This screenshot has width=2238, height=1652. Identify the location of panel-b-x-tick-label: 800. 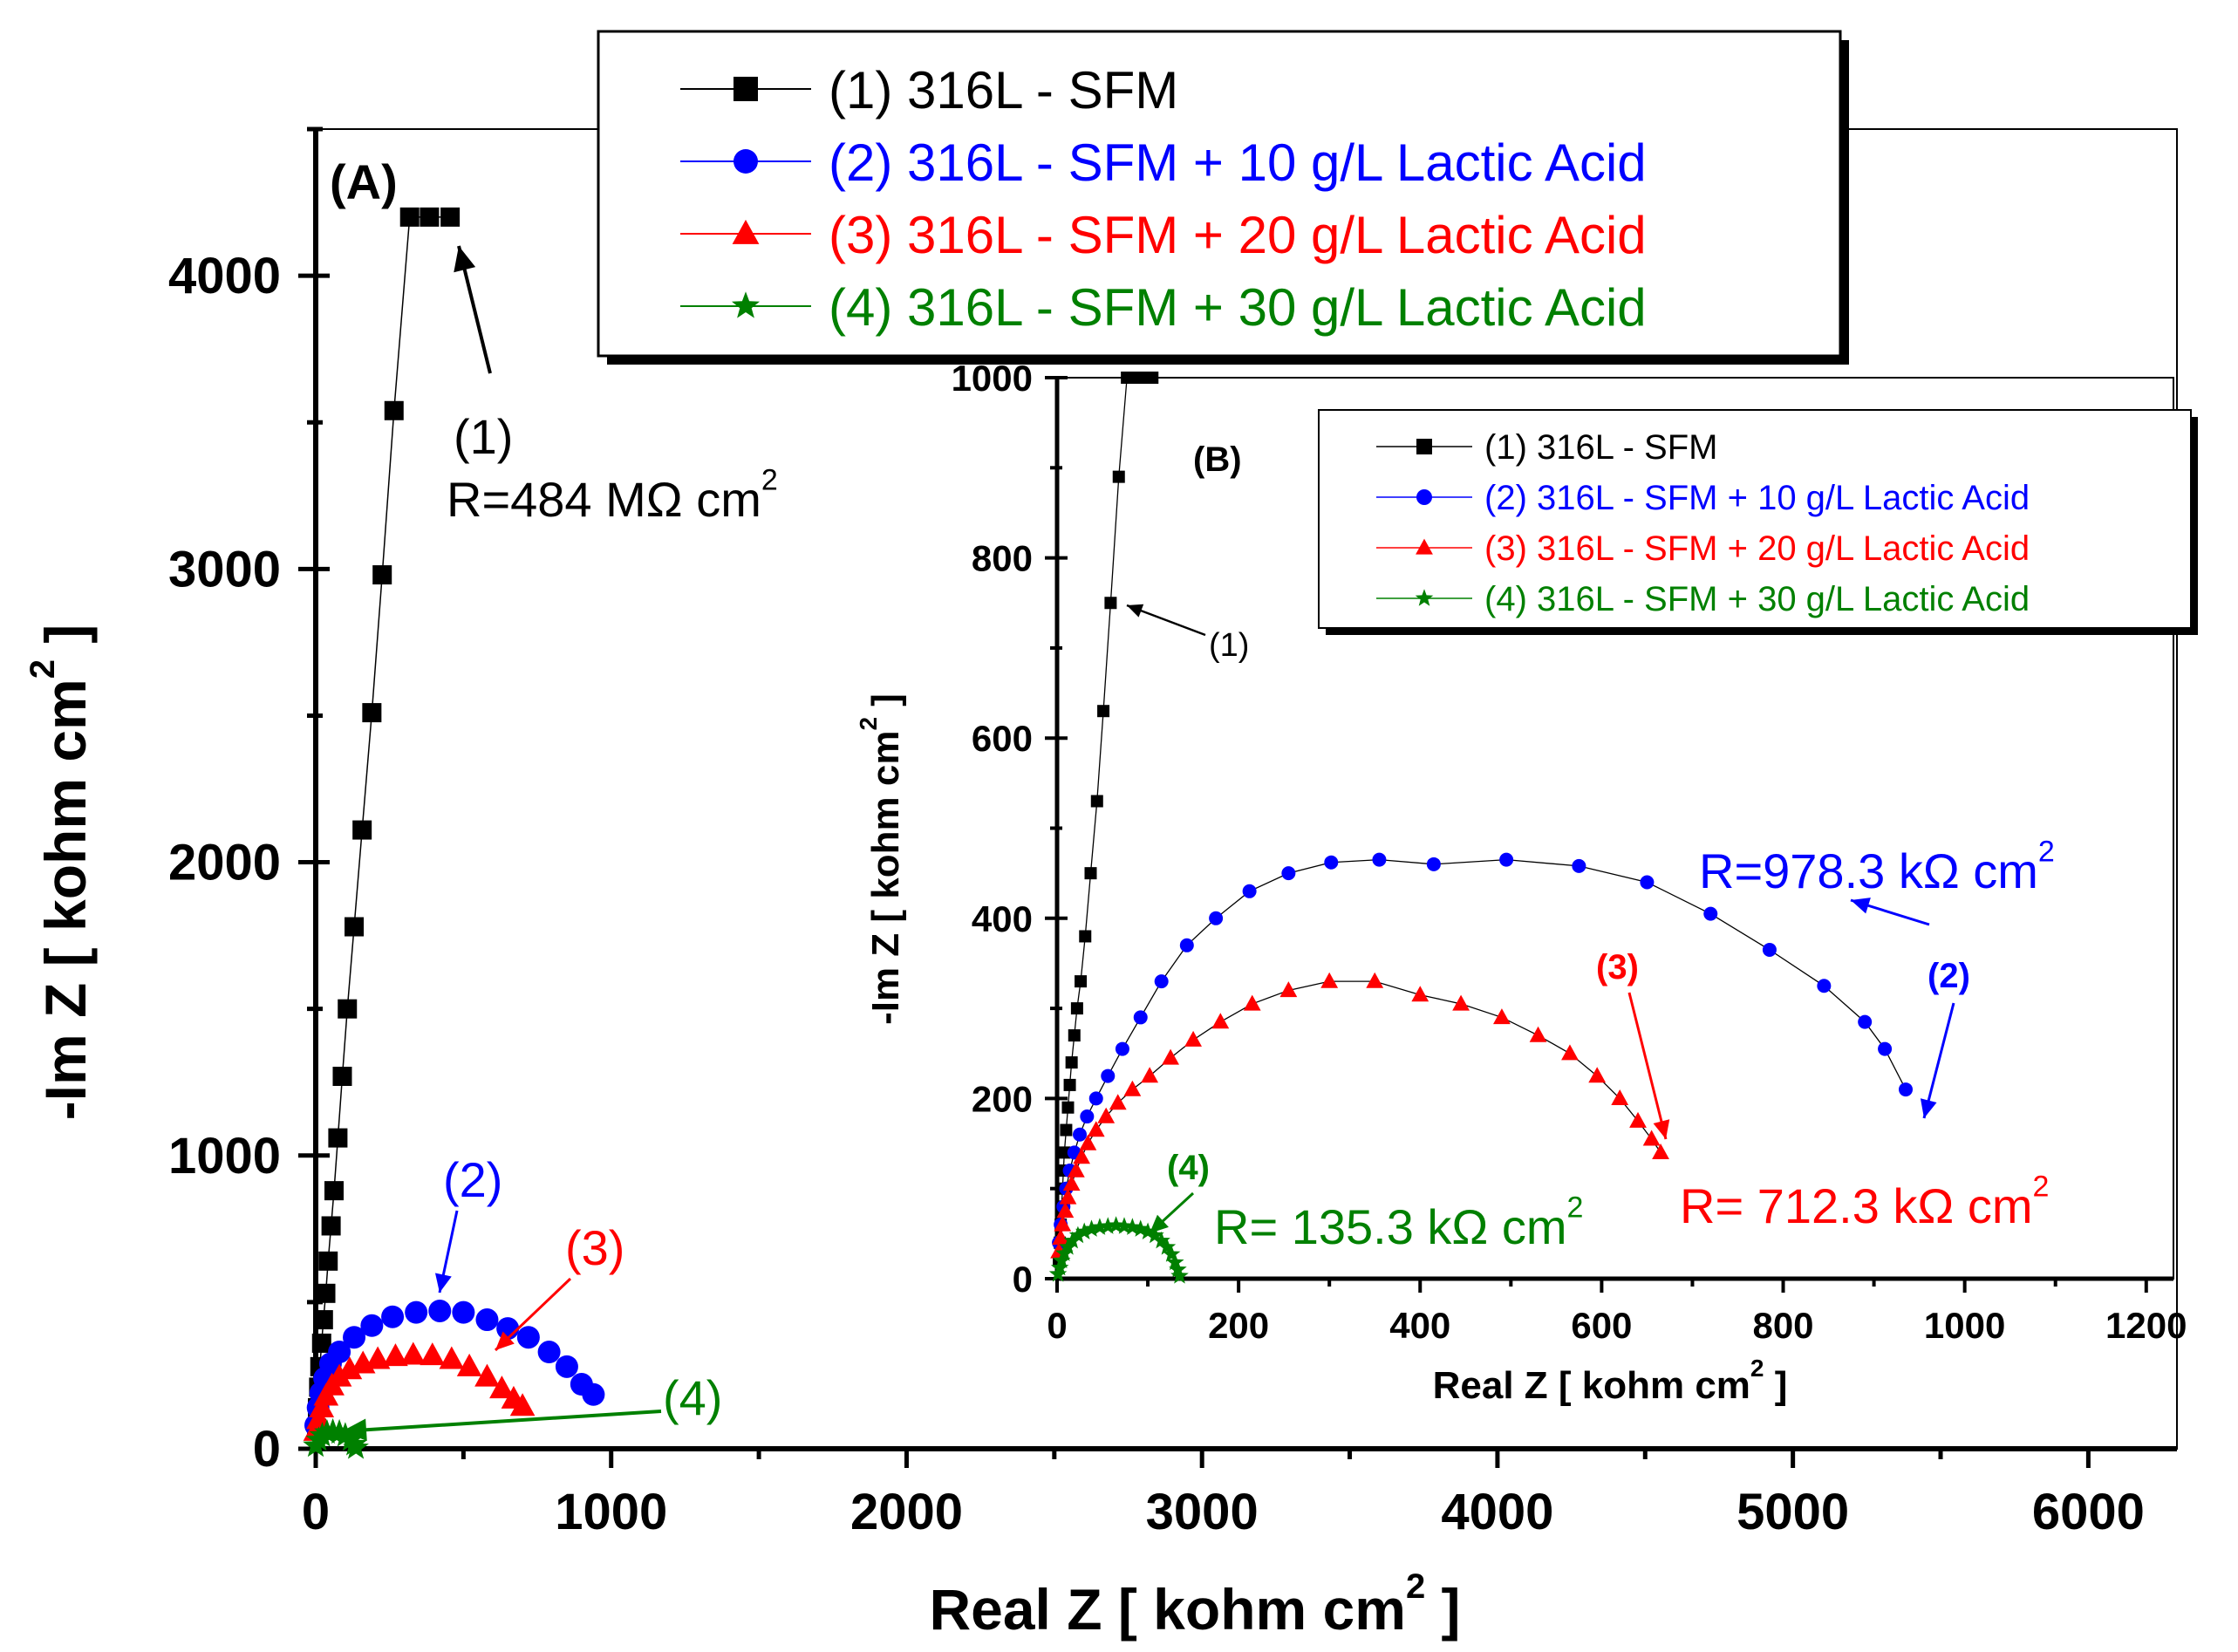
(1782, 1325).